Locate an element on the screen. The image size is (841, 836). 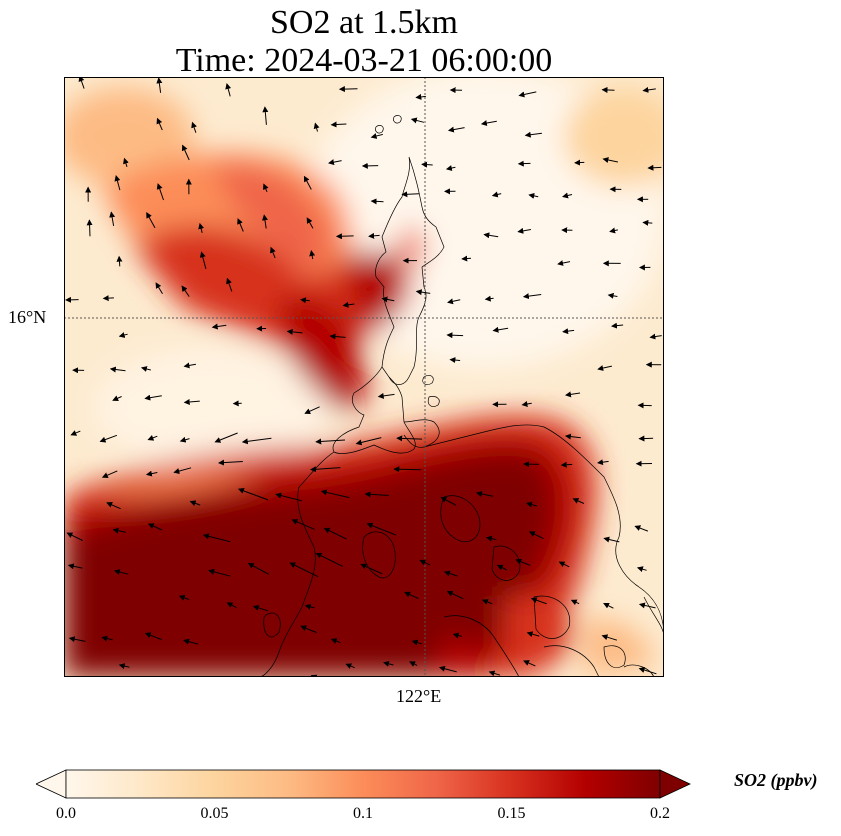
colorbar-gradient is located at coordinates (363, 784).